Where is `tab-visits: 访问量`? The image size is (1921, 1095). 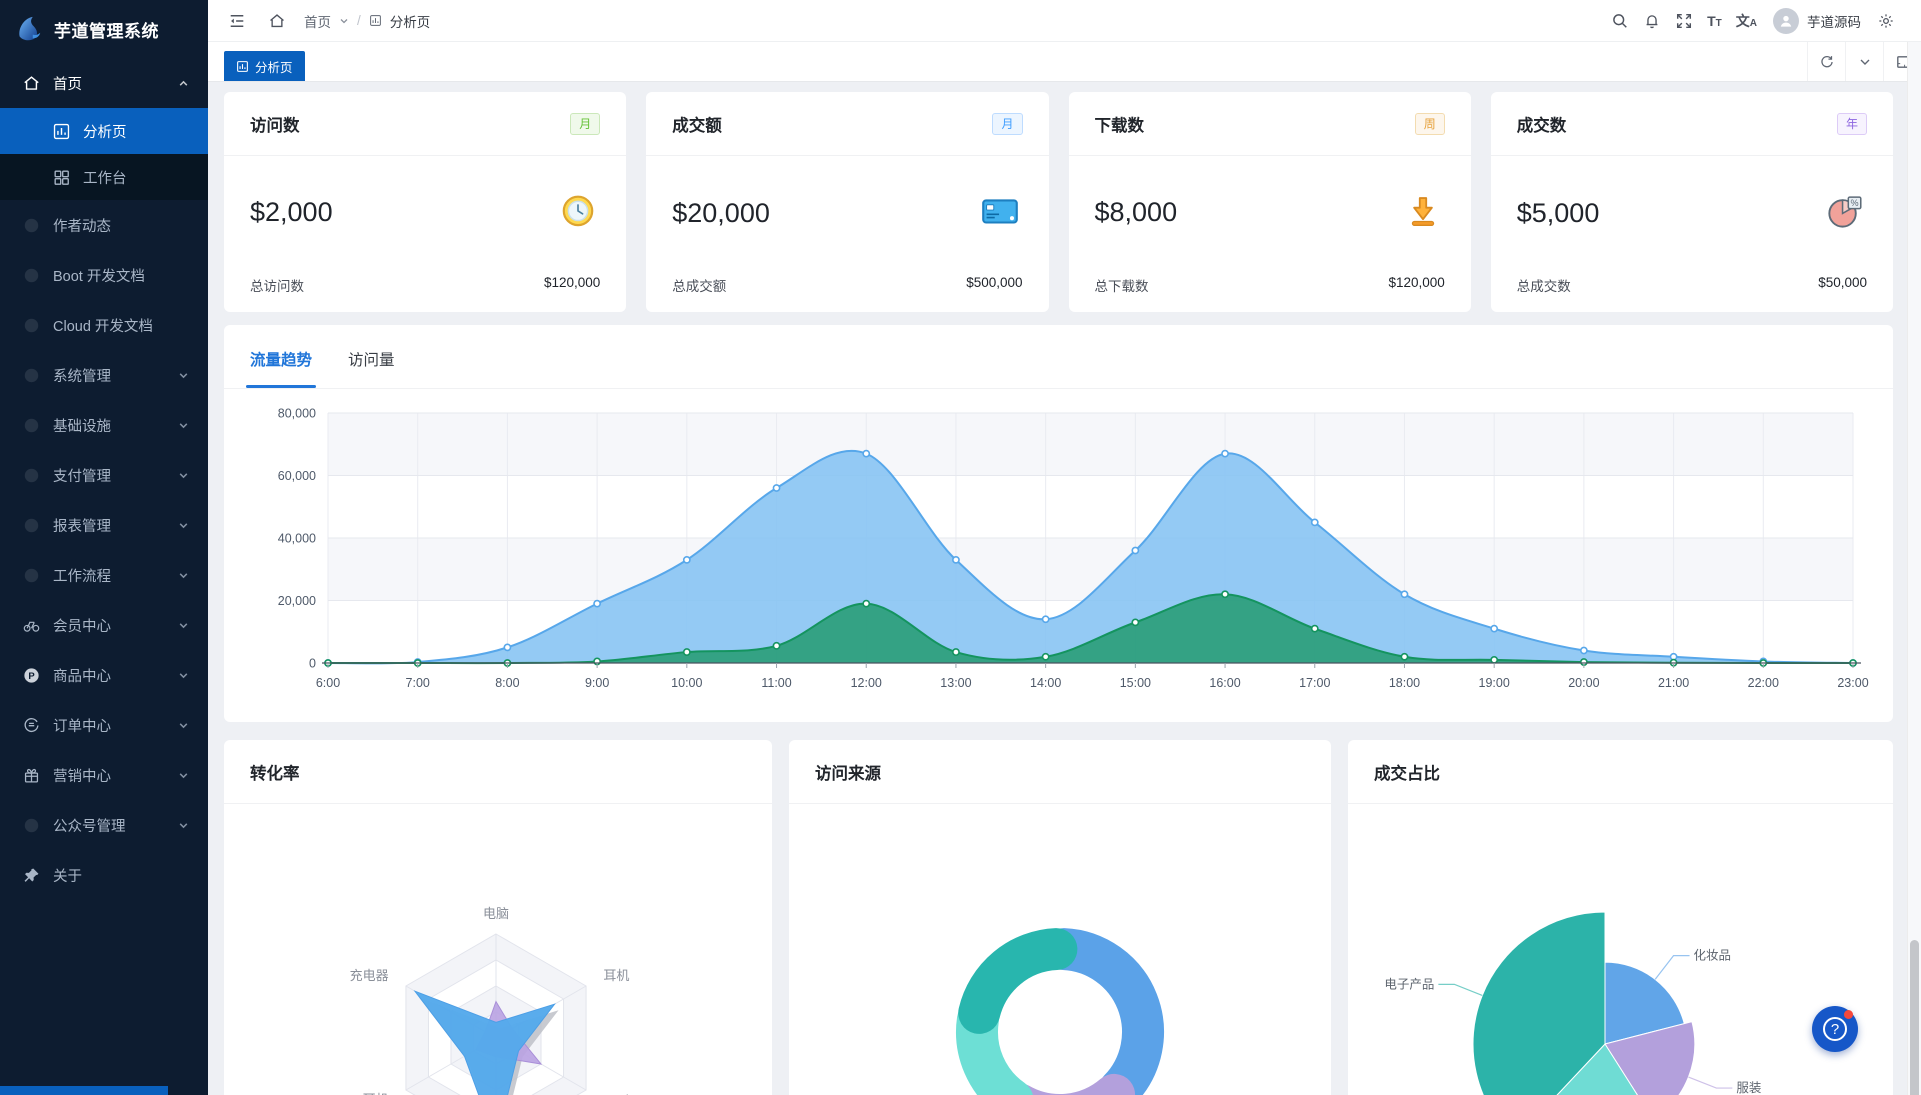 tab-visits: 访问量 is located at coordinates (371, 360).